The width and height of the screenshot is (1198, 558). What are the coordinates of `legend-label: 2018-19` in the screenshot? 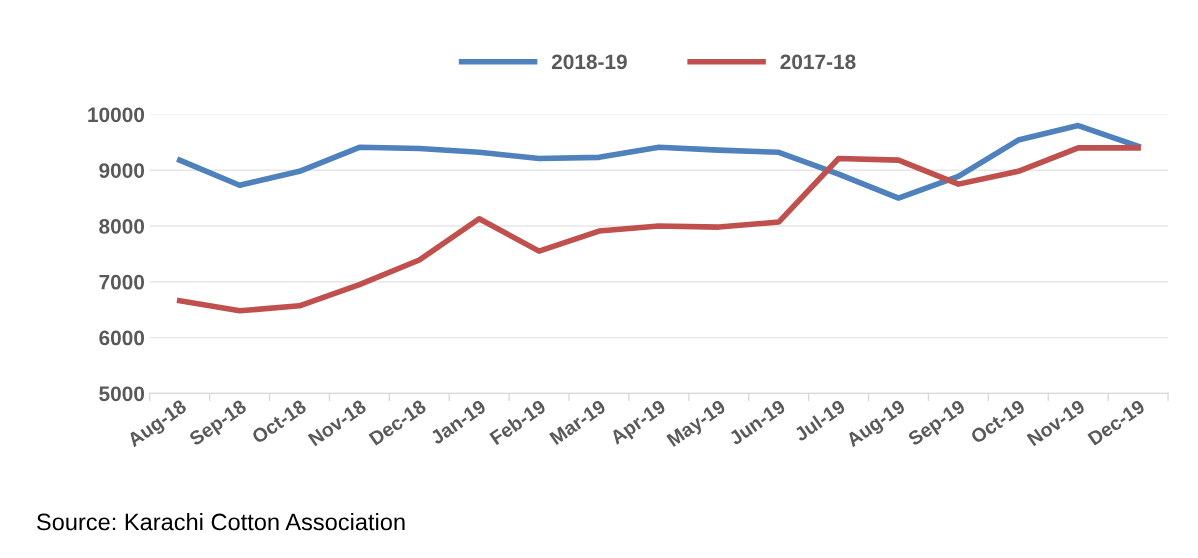 It's located at (589, 62).